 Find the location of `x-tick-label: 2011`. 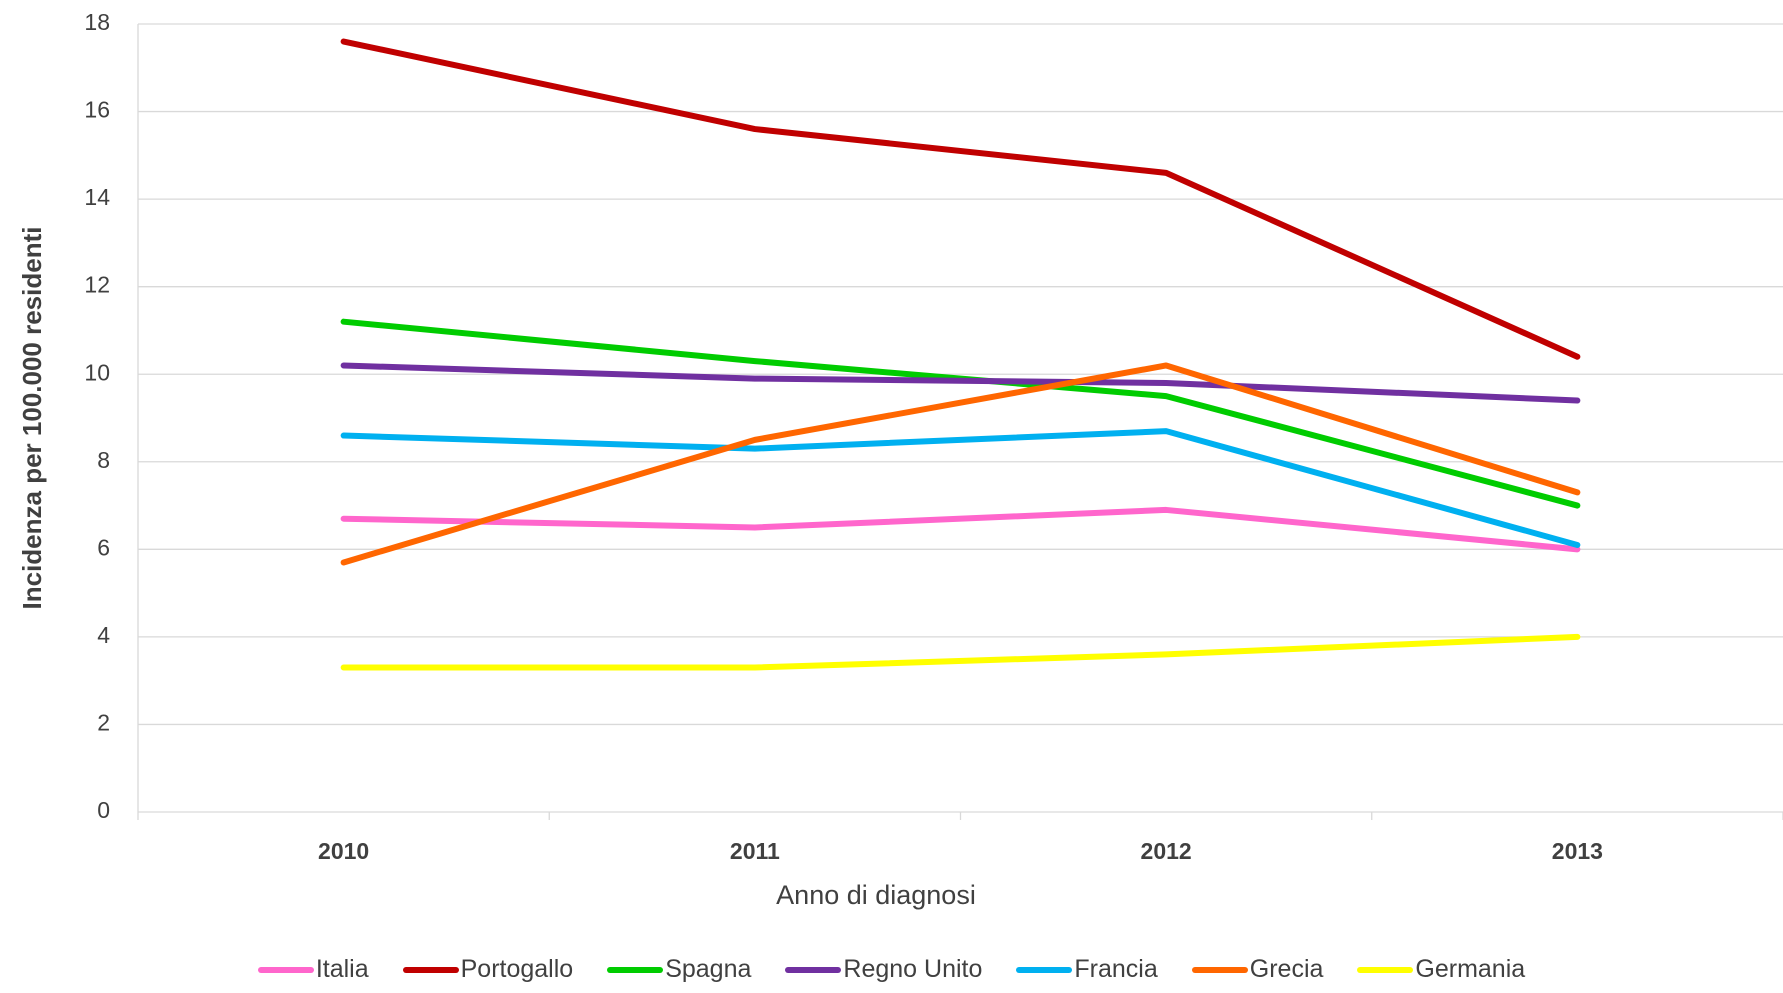

x-tick-label: 2011 is located at coordinates (755, 851).